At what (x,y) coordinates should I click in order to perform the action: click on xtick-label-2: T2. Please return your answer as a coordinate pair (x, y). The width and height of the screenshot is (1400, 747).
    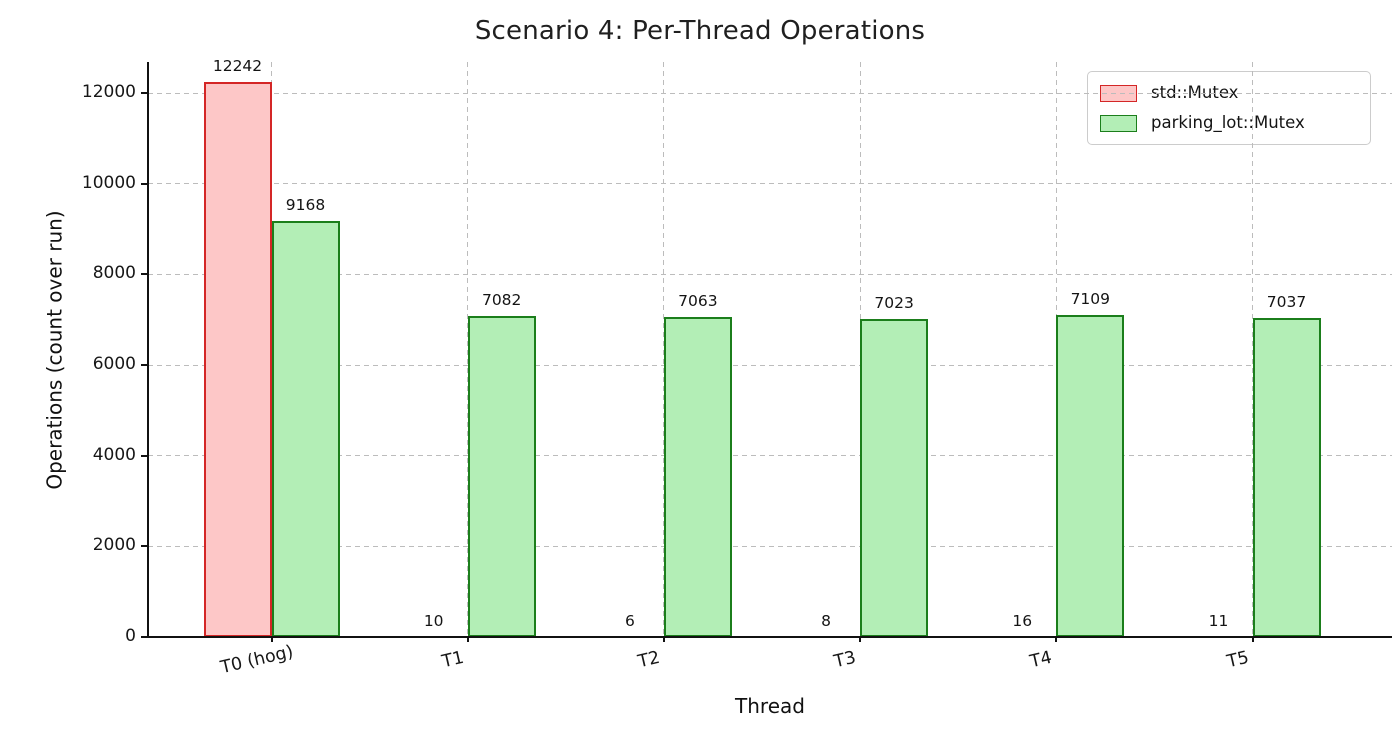
    Looking at the image, I should click on (648, 660).